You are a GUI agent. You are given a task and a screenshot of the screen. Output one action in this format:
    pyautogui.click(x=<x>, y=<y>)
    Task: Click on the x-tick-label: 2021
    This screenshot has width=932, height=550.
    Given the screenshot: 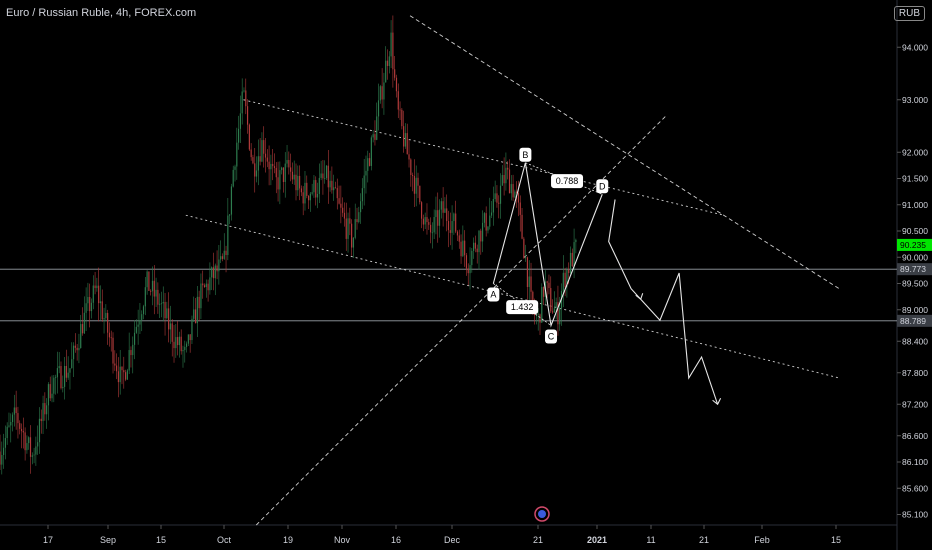 What is the action you would take?
    pyautogui.click(x=597, y=540)
    